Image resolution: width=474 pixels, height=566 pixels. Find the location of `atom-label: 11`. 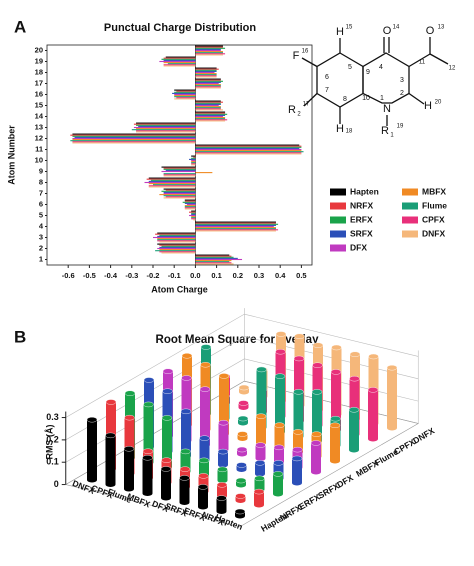

atom-label: 11 is located at coordinates (422, 63).